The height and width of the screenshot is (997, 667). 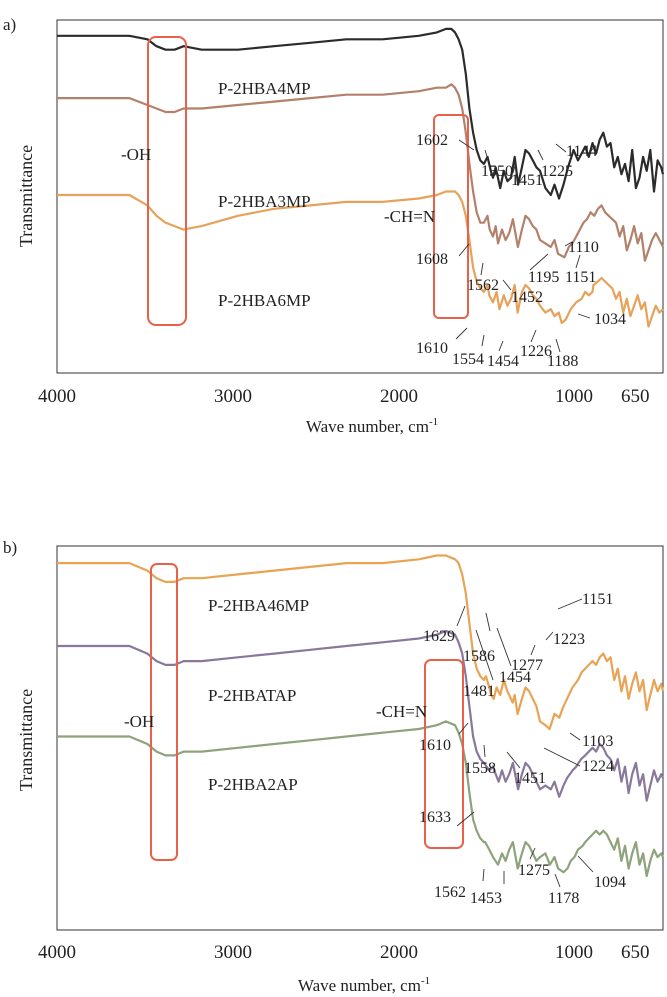 What do you see at coordinates (435, 817) in the screenshot?
I see `peak-label: 1633` at bounding box center [435, 817].